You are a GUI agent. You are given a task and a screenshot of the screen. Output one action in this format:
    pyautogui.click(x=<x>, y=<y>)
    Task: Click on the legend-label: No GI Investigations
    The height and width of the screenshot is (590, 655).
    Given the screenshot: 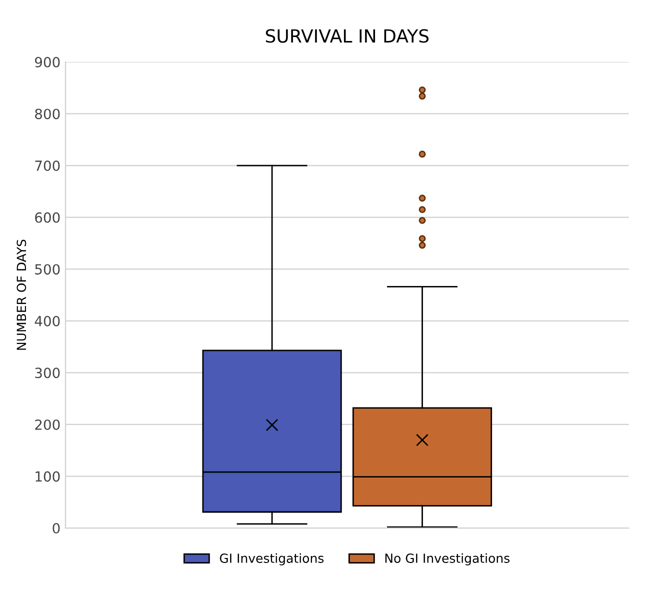 What is the action you would take?
    pyautogui.click(x=447, y=559)
    